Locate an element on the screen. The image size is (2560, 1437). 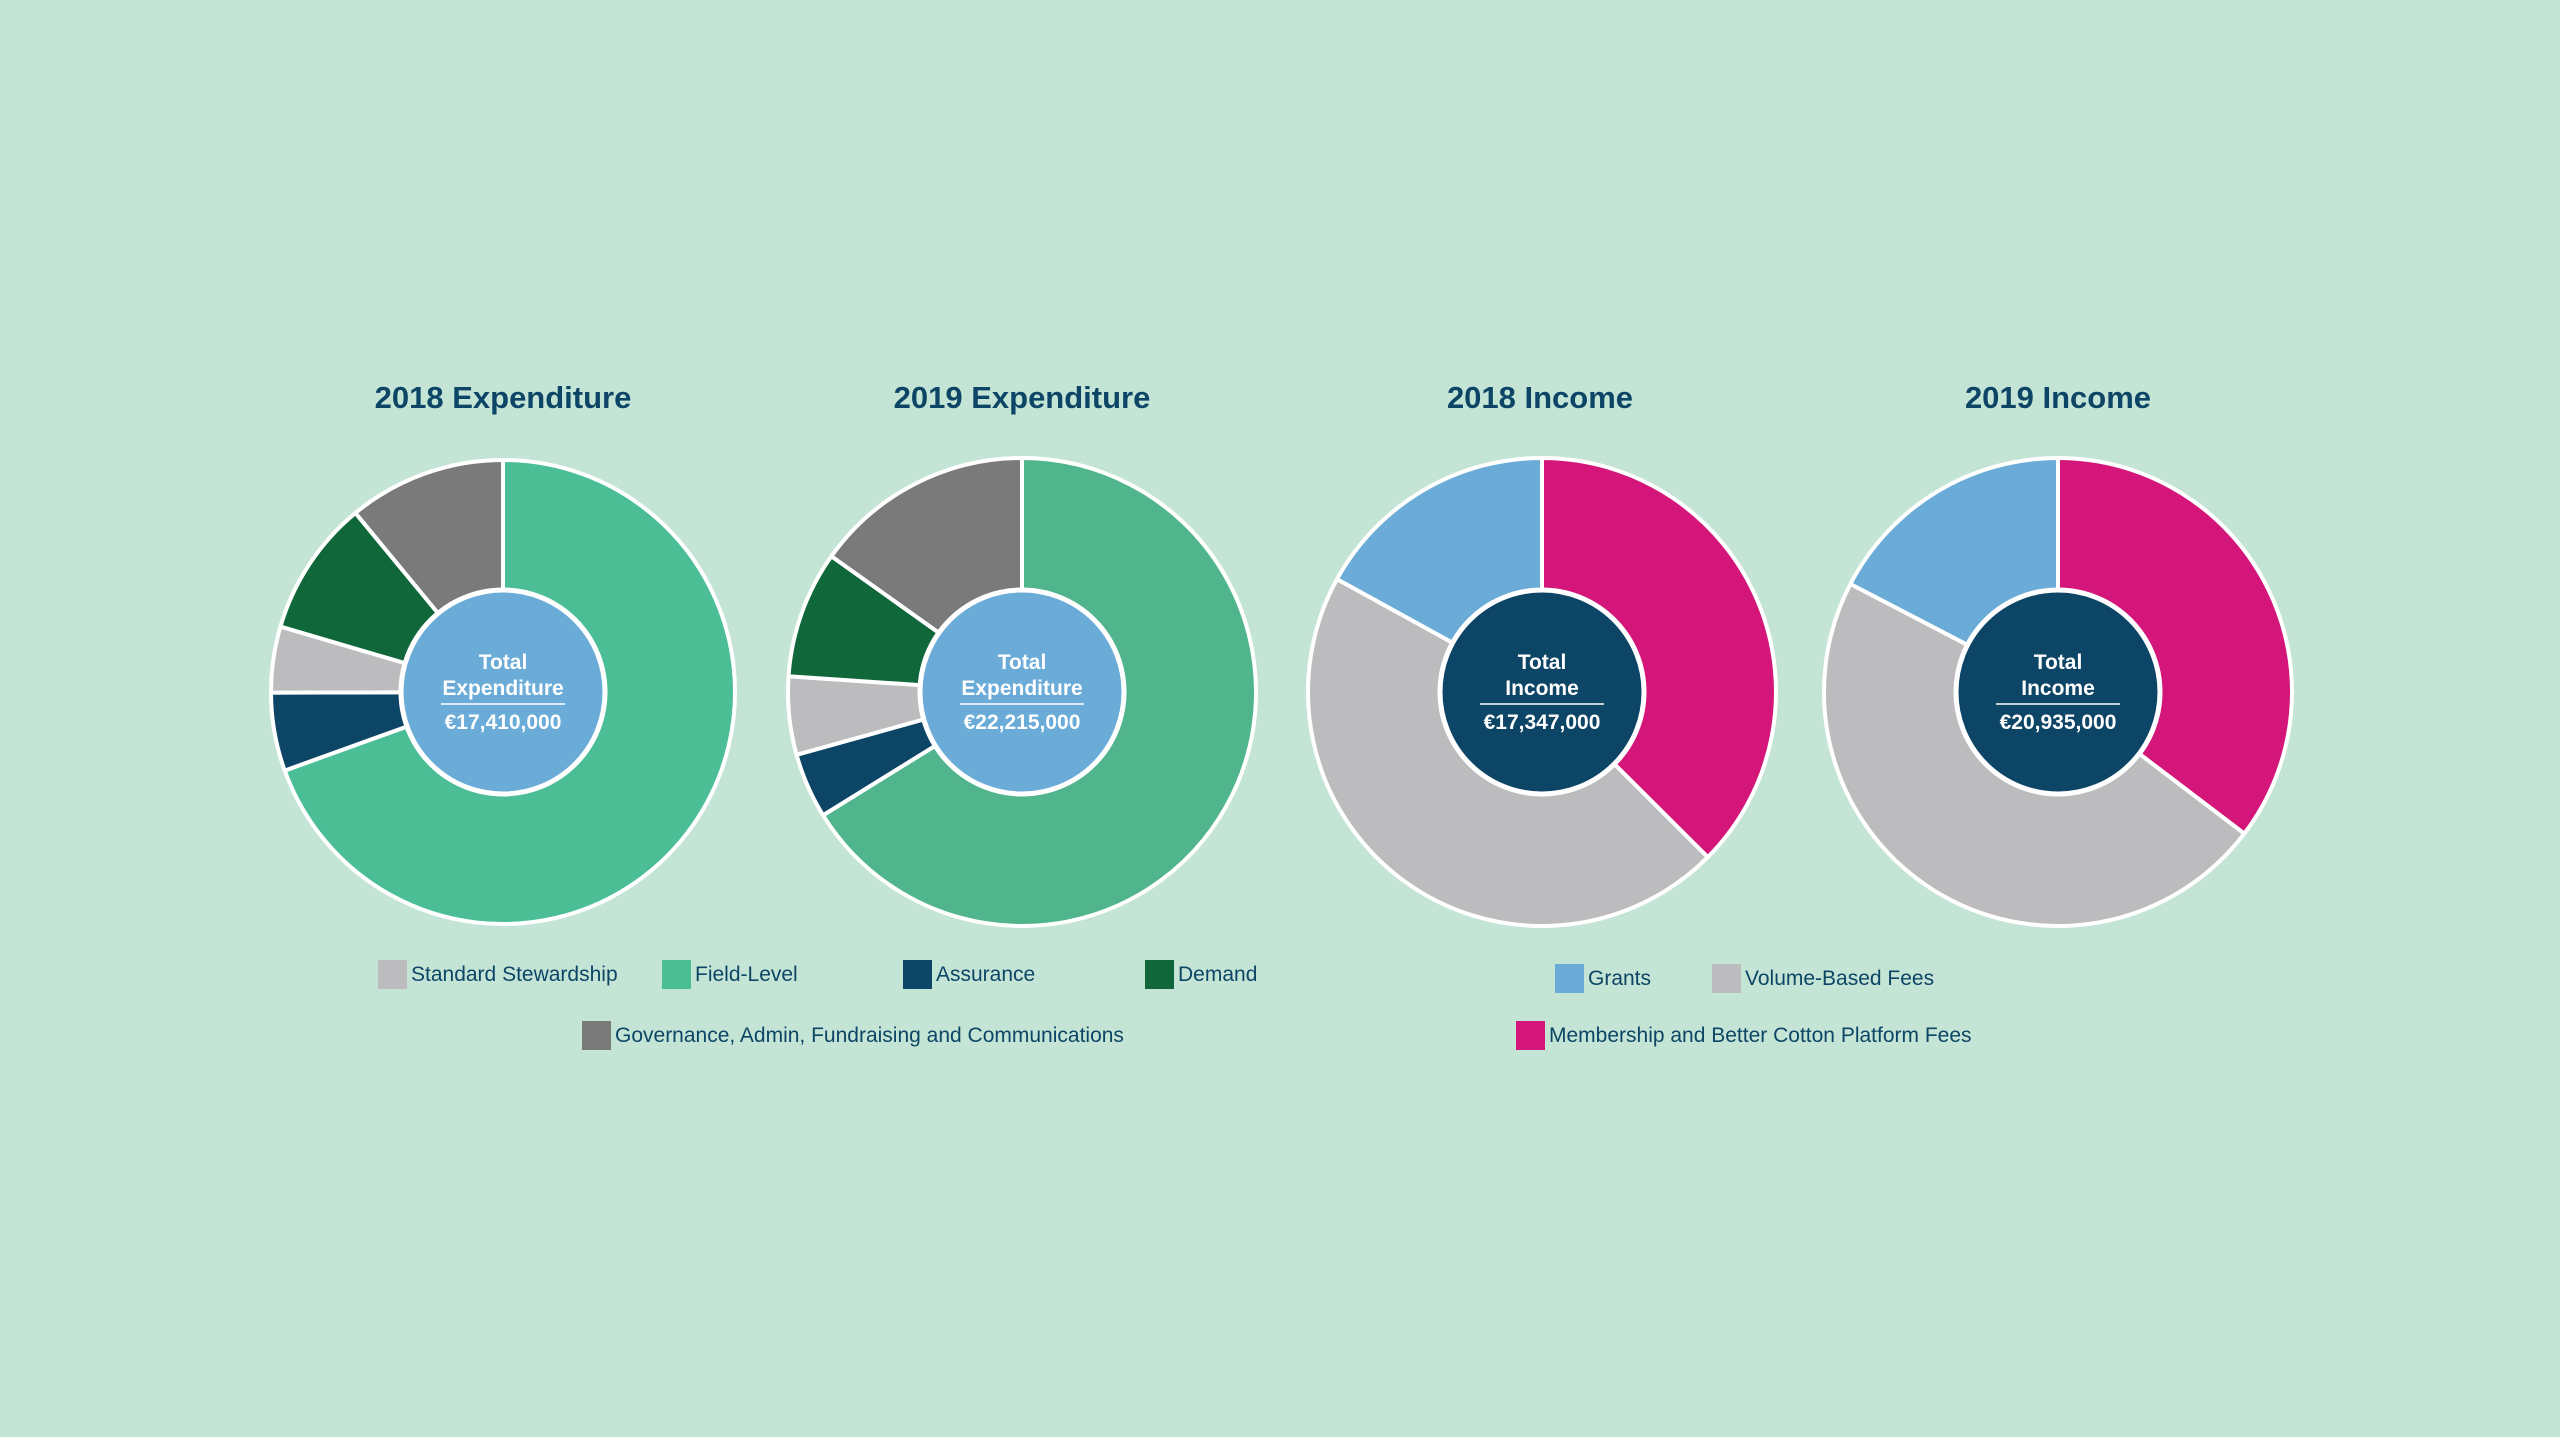
center-total-value: €22,215,000 is located at coordinates (1022, 722).